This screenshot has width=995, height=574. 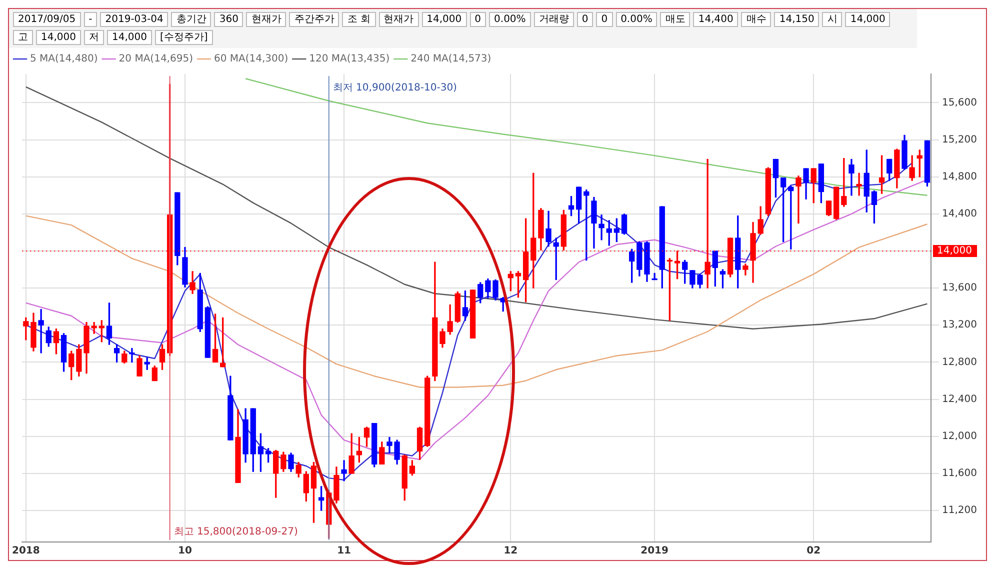 I want to click on text: 주간주가, so click(x=314, y=19).